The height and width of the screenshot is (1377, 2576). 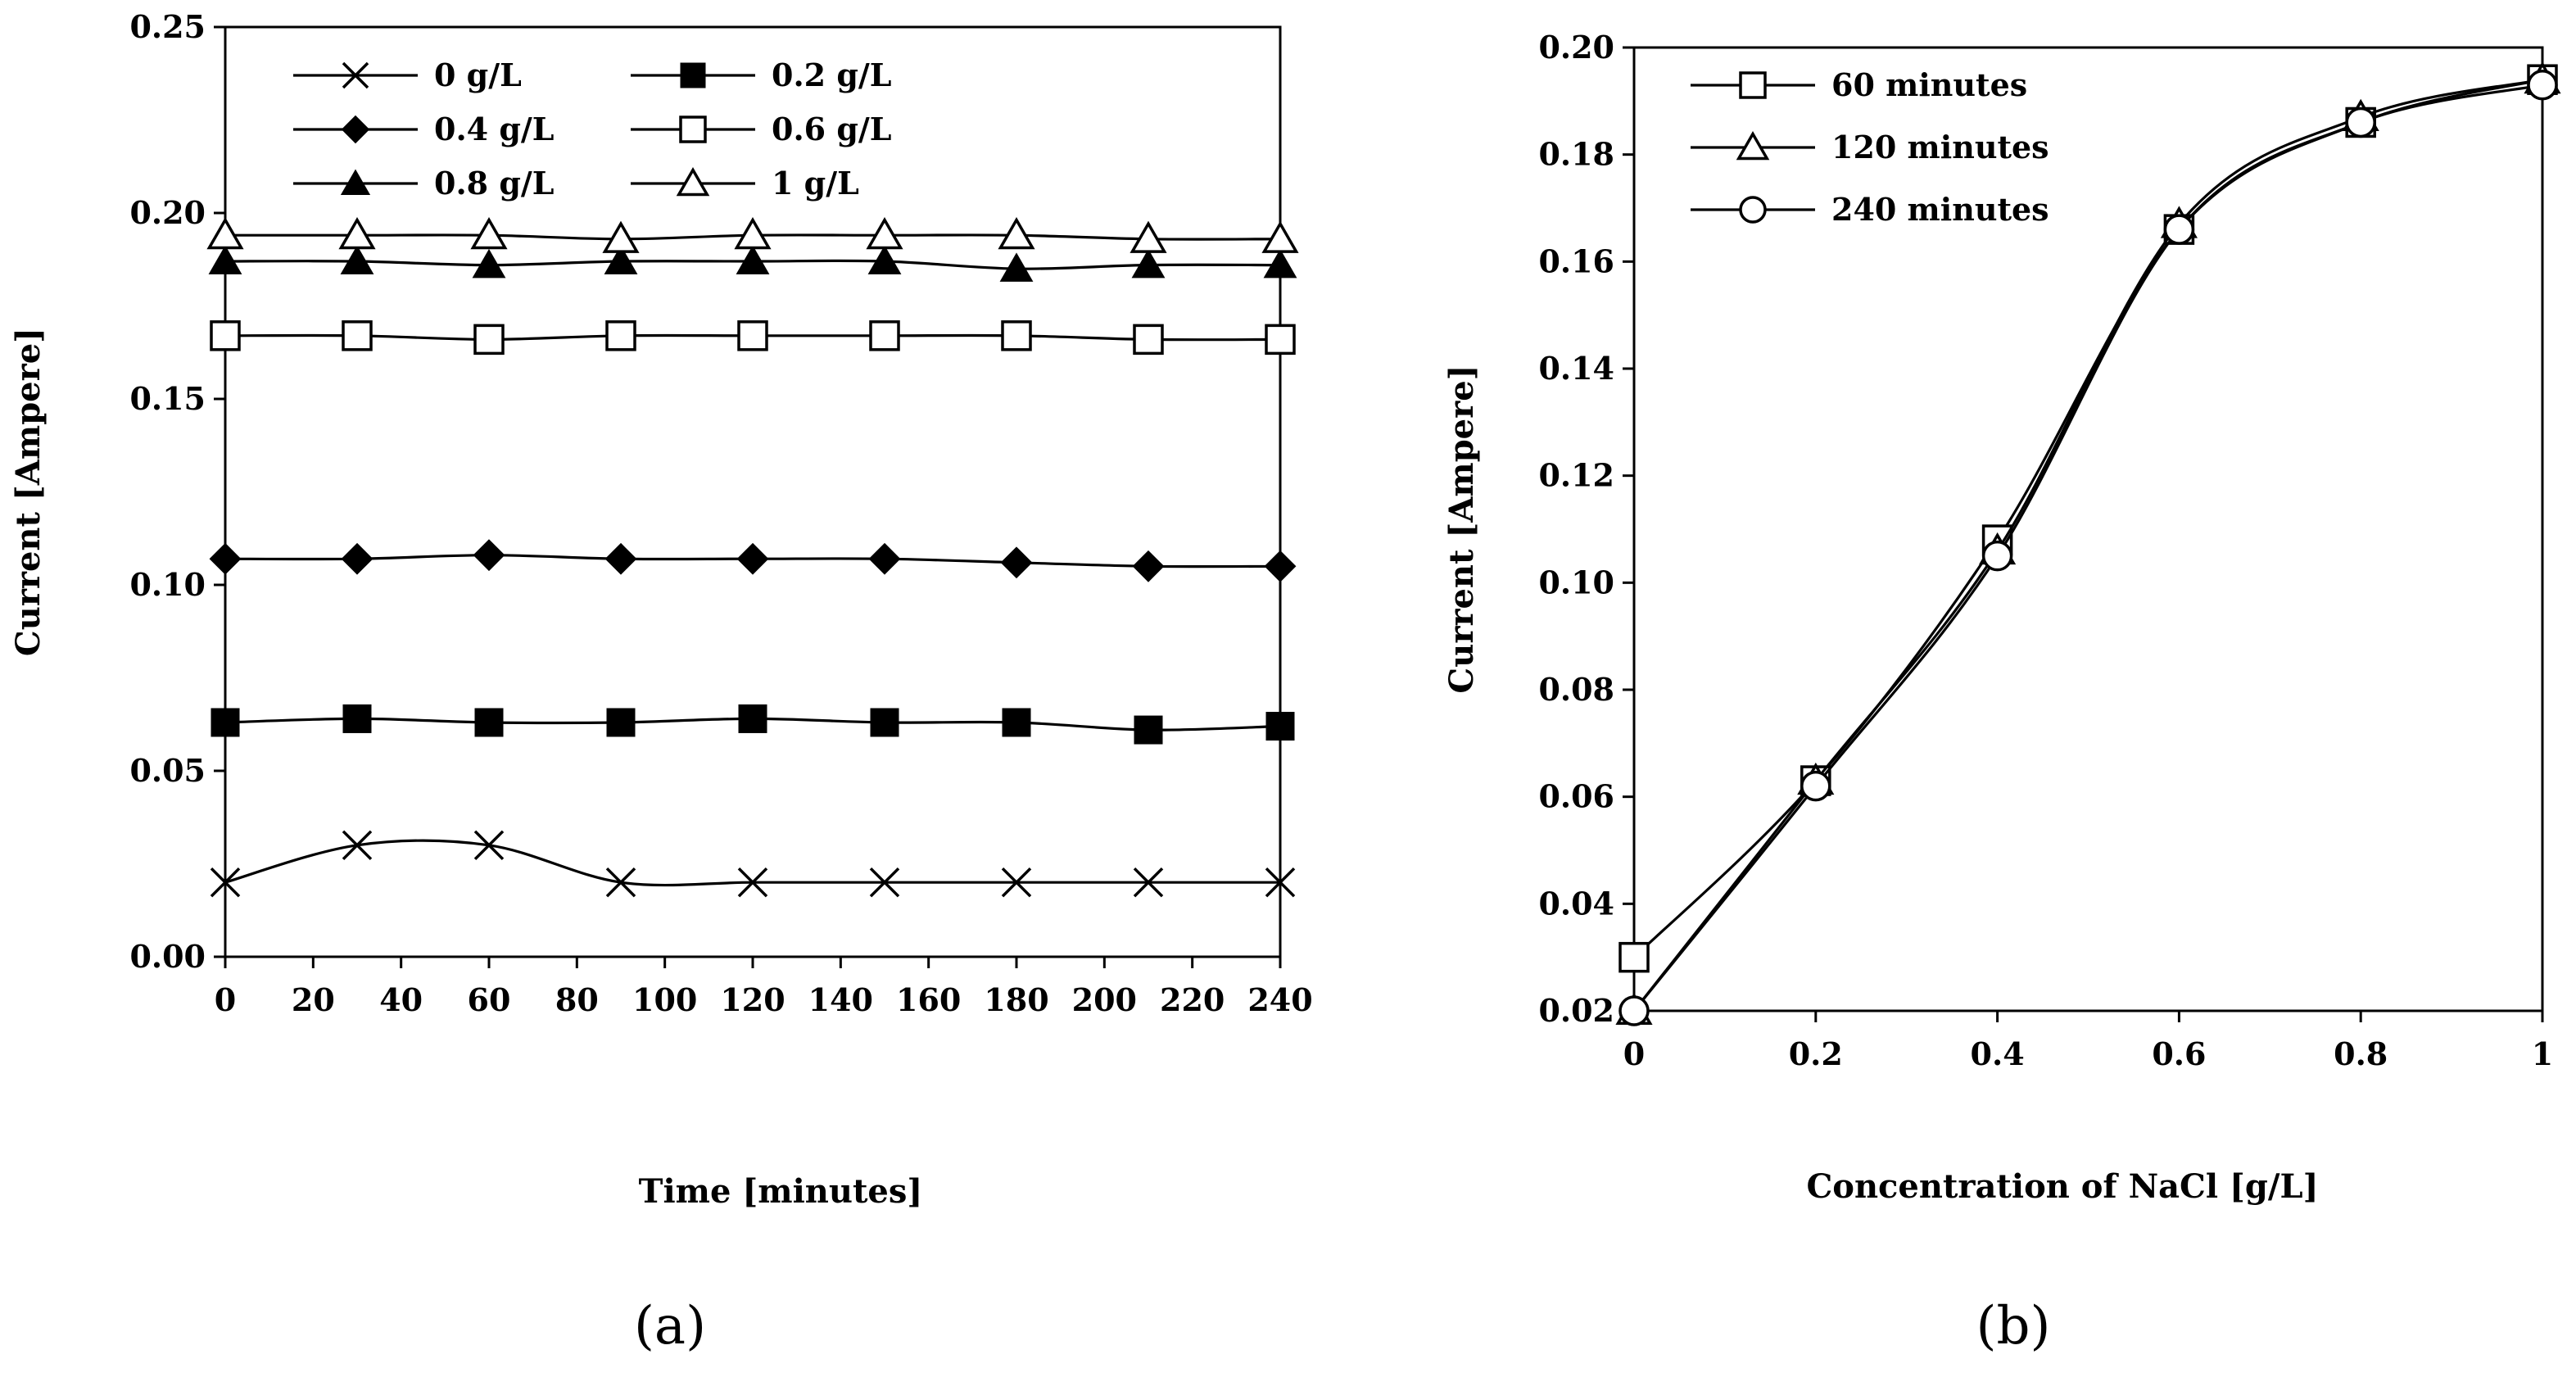 What do you see at coordinates (1859, 85) in the screenshot?
I see `legend-item-0: 60 minutes` at bounding box center [1859, 85].